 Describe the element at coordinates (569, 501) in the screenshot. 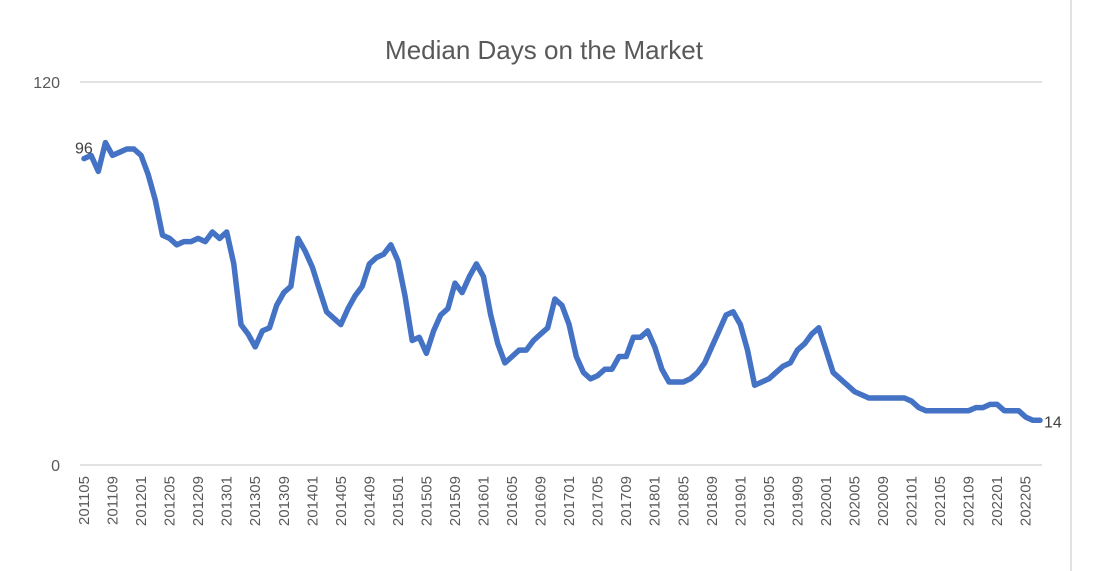

I see `x-tick-label: 201701` at that location.